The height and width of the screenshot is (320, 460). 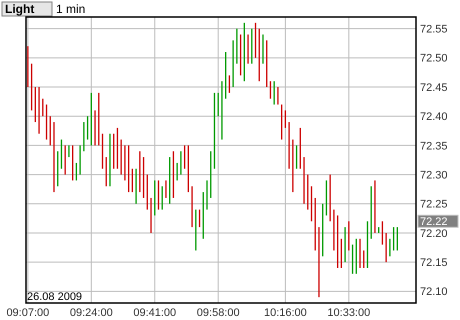 What do you see at coordinates (19, 9) in the screenshot?
I see `chart-title: Light` at bounding box center [19, 9].